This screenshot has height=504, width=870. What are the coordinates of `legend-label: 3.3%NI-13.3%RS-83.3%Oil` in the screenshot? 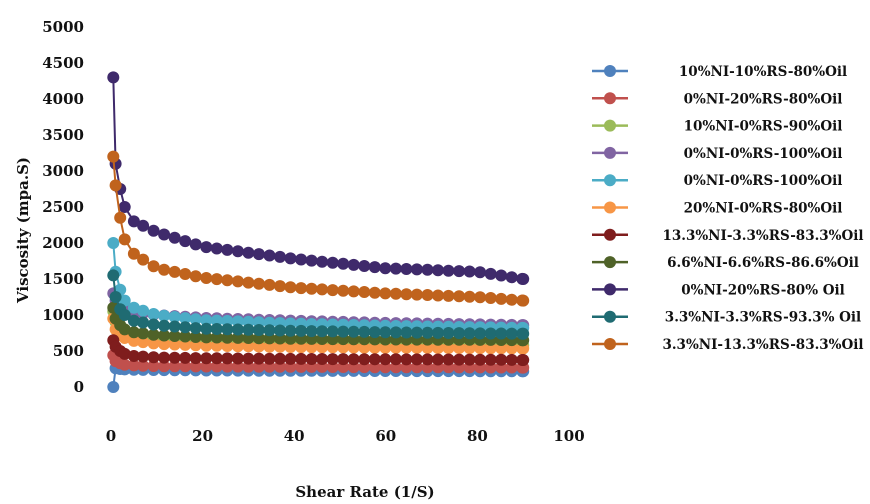 It's located at (762, 345).